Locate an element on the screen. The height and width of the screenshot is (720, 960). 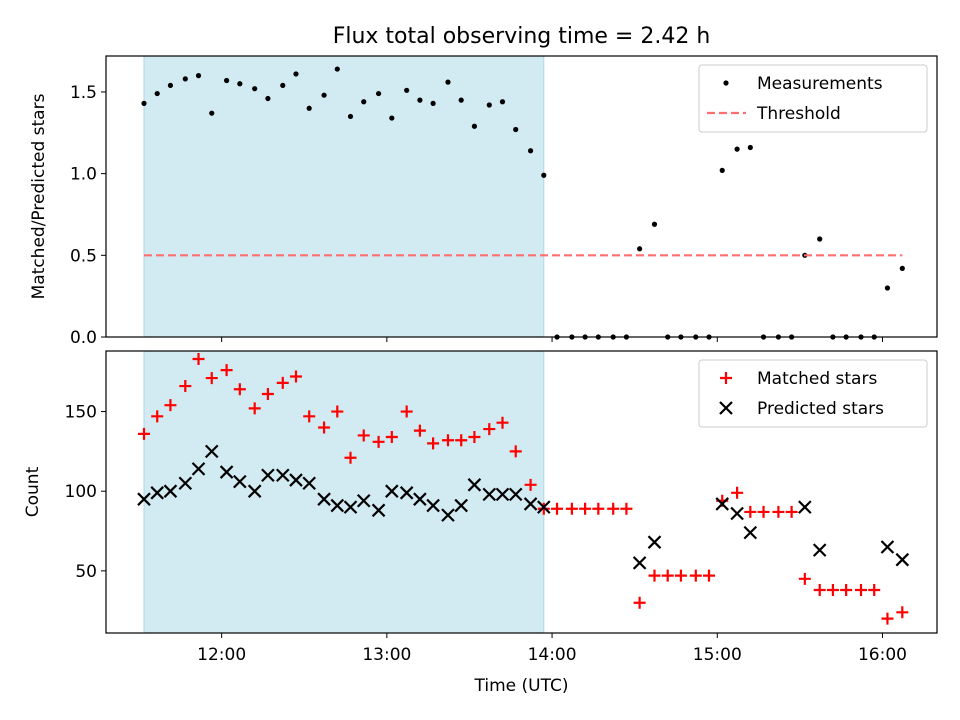
y-tick-label: 0.0 is located at coordinates (83, 338).